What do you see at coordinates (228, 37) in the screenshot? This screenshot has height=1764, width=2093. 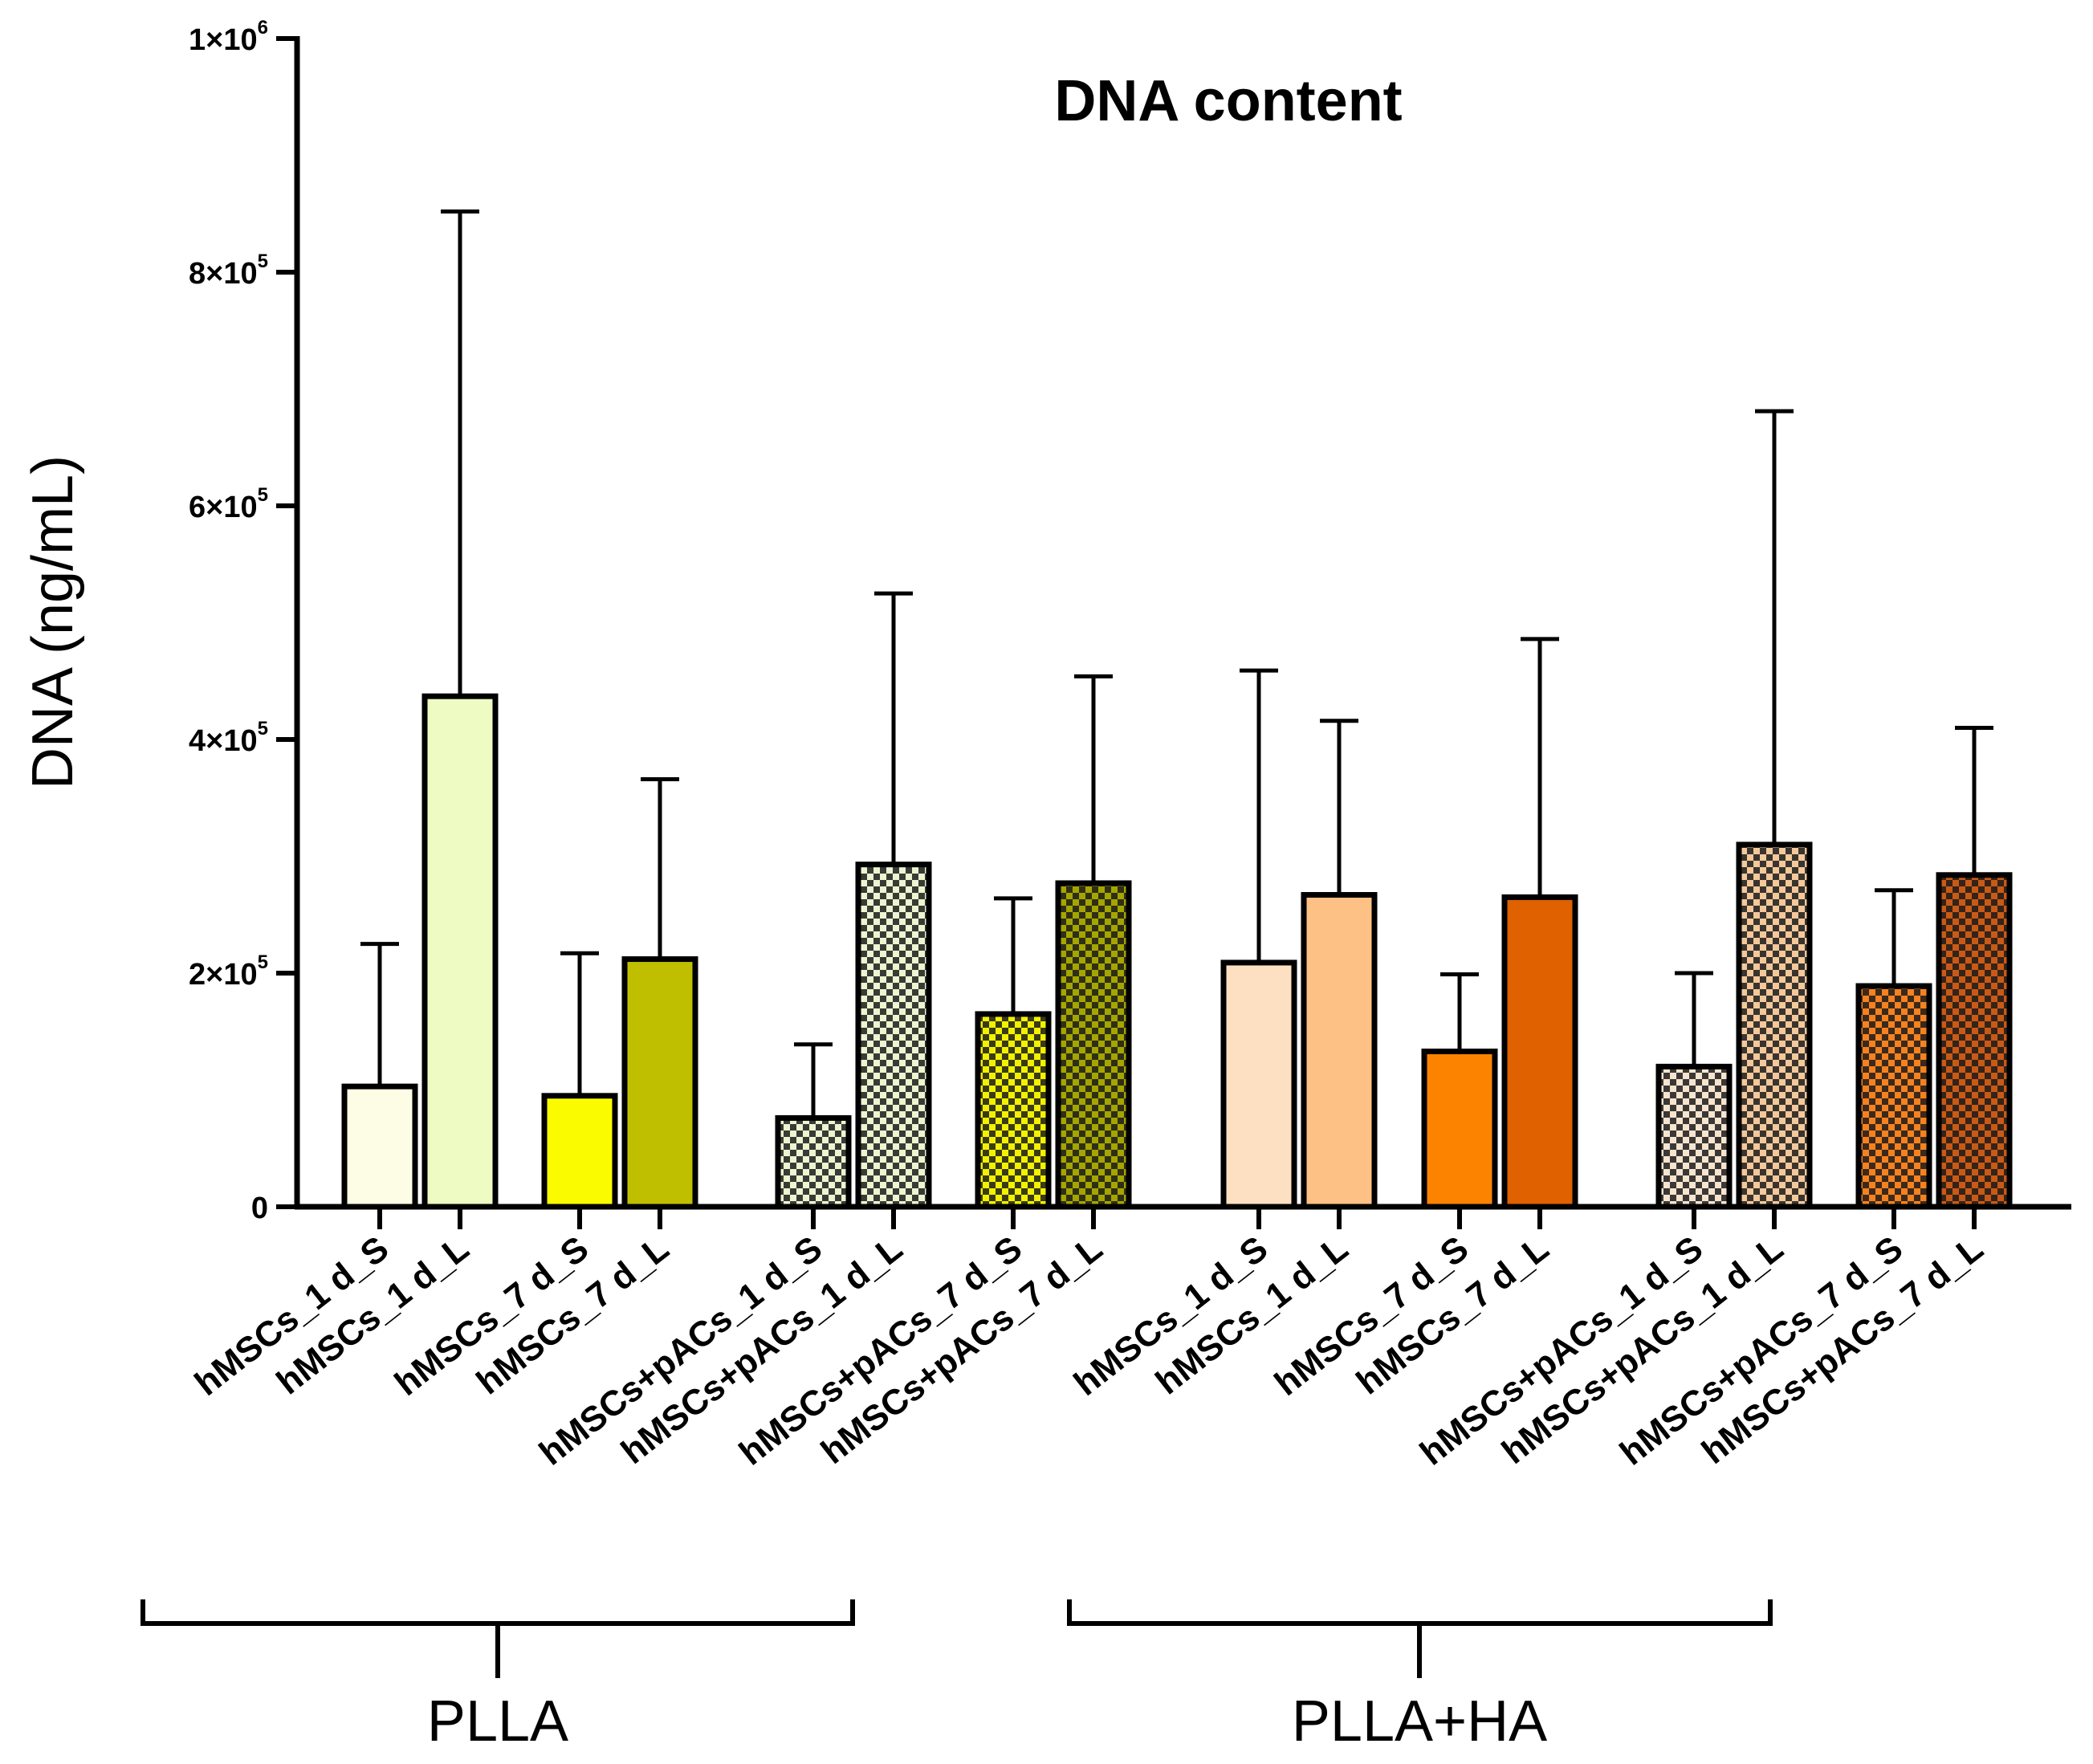 I see `y-tick-label: 1×10⁶` at bounding box center [228, 37].